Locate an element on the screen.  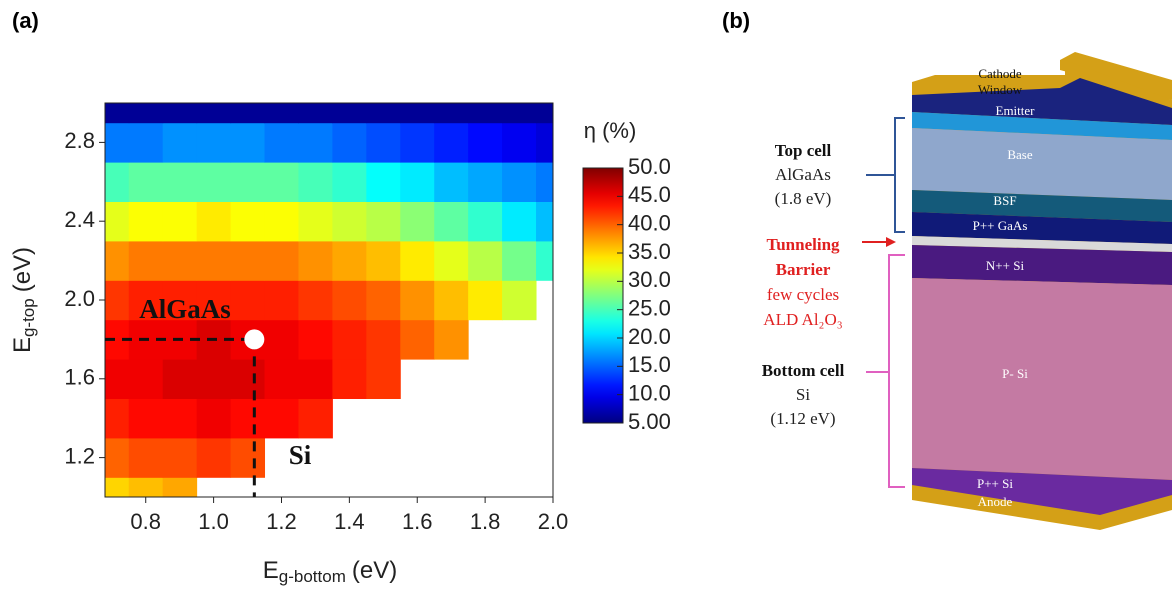
colorbar-tick-label: 40.0 is located at coordinates (649, 222).